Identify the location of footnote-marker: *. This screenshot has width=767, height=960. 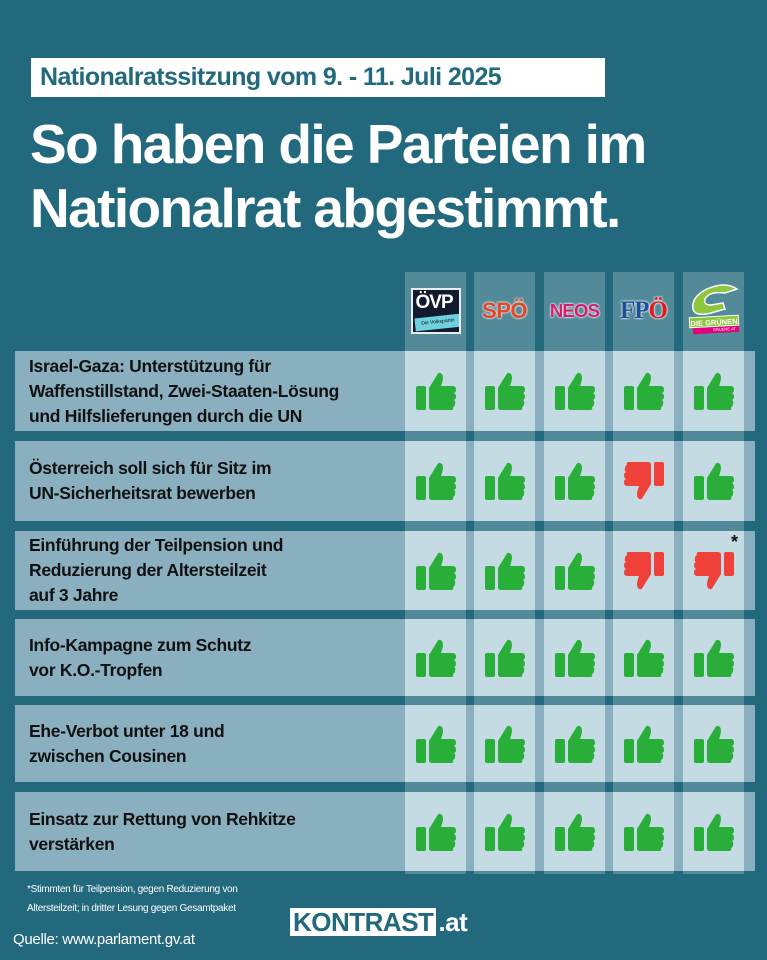
(734, 542).